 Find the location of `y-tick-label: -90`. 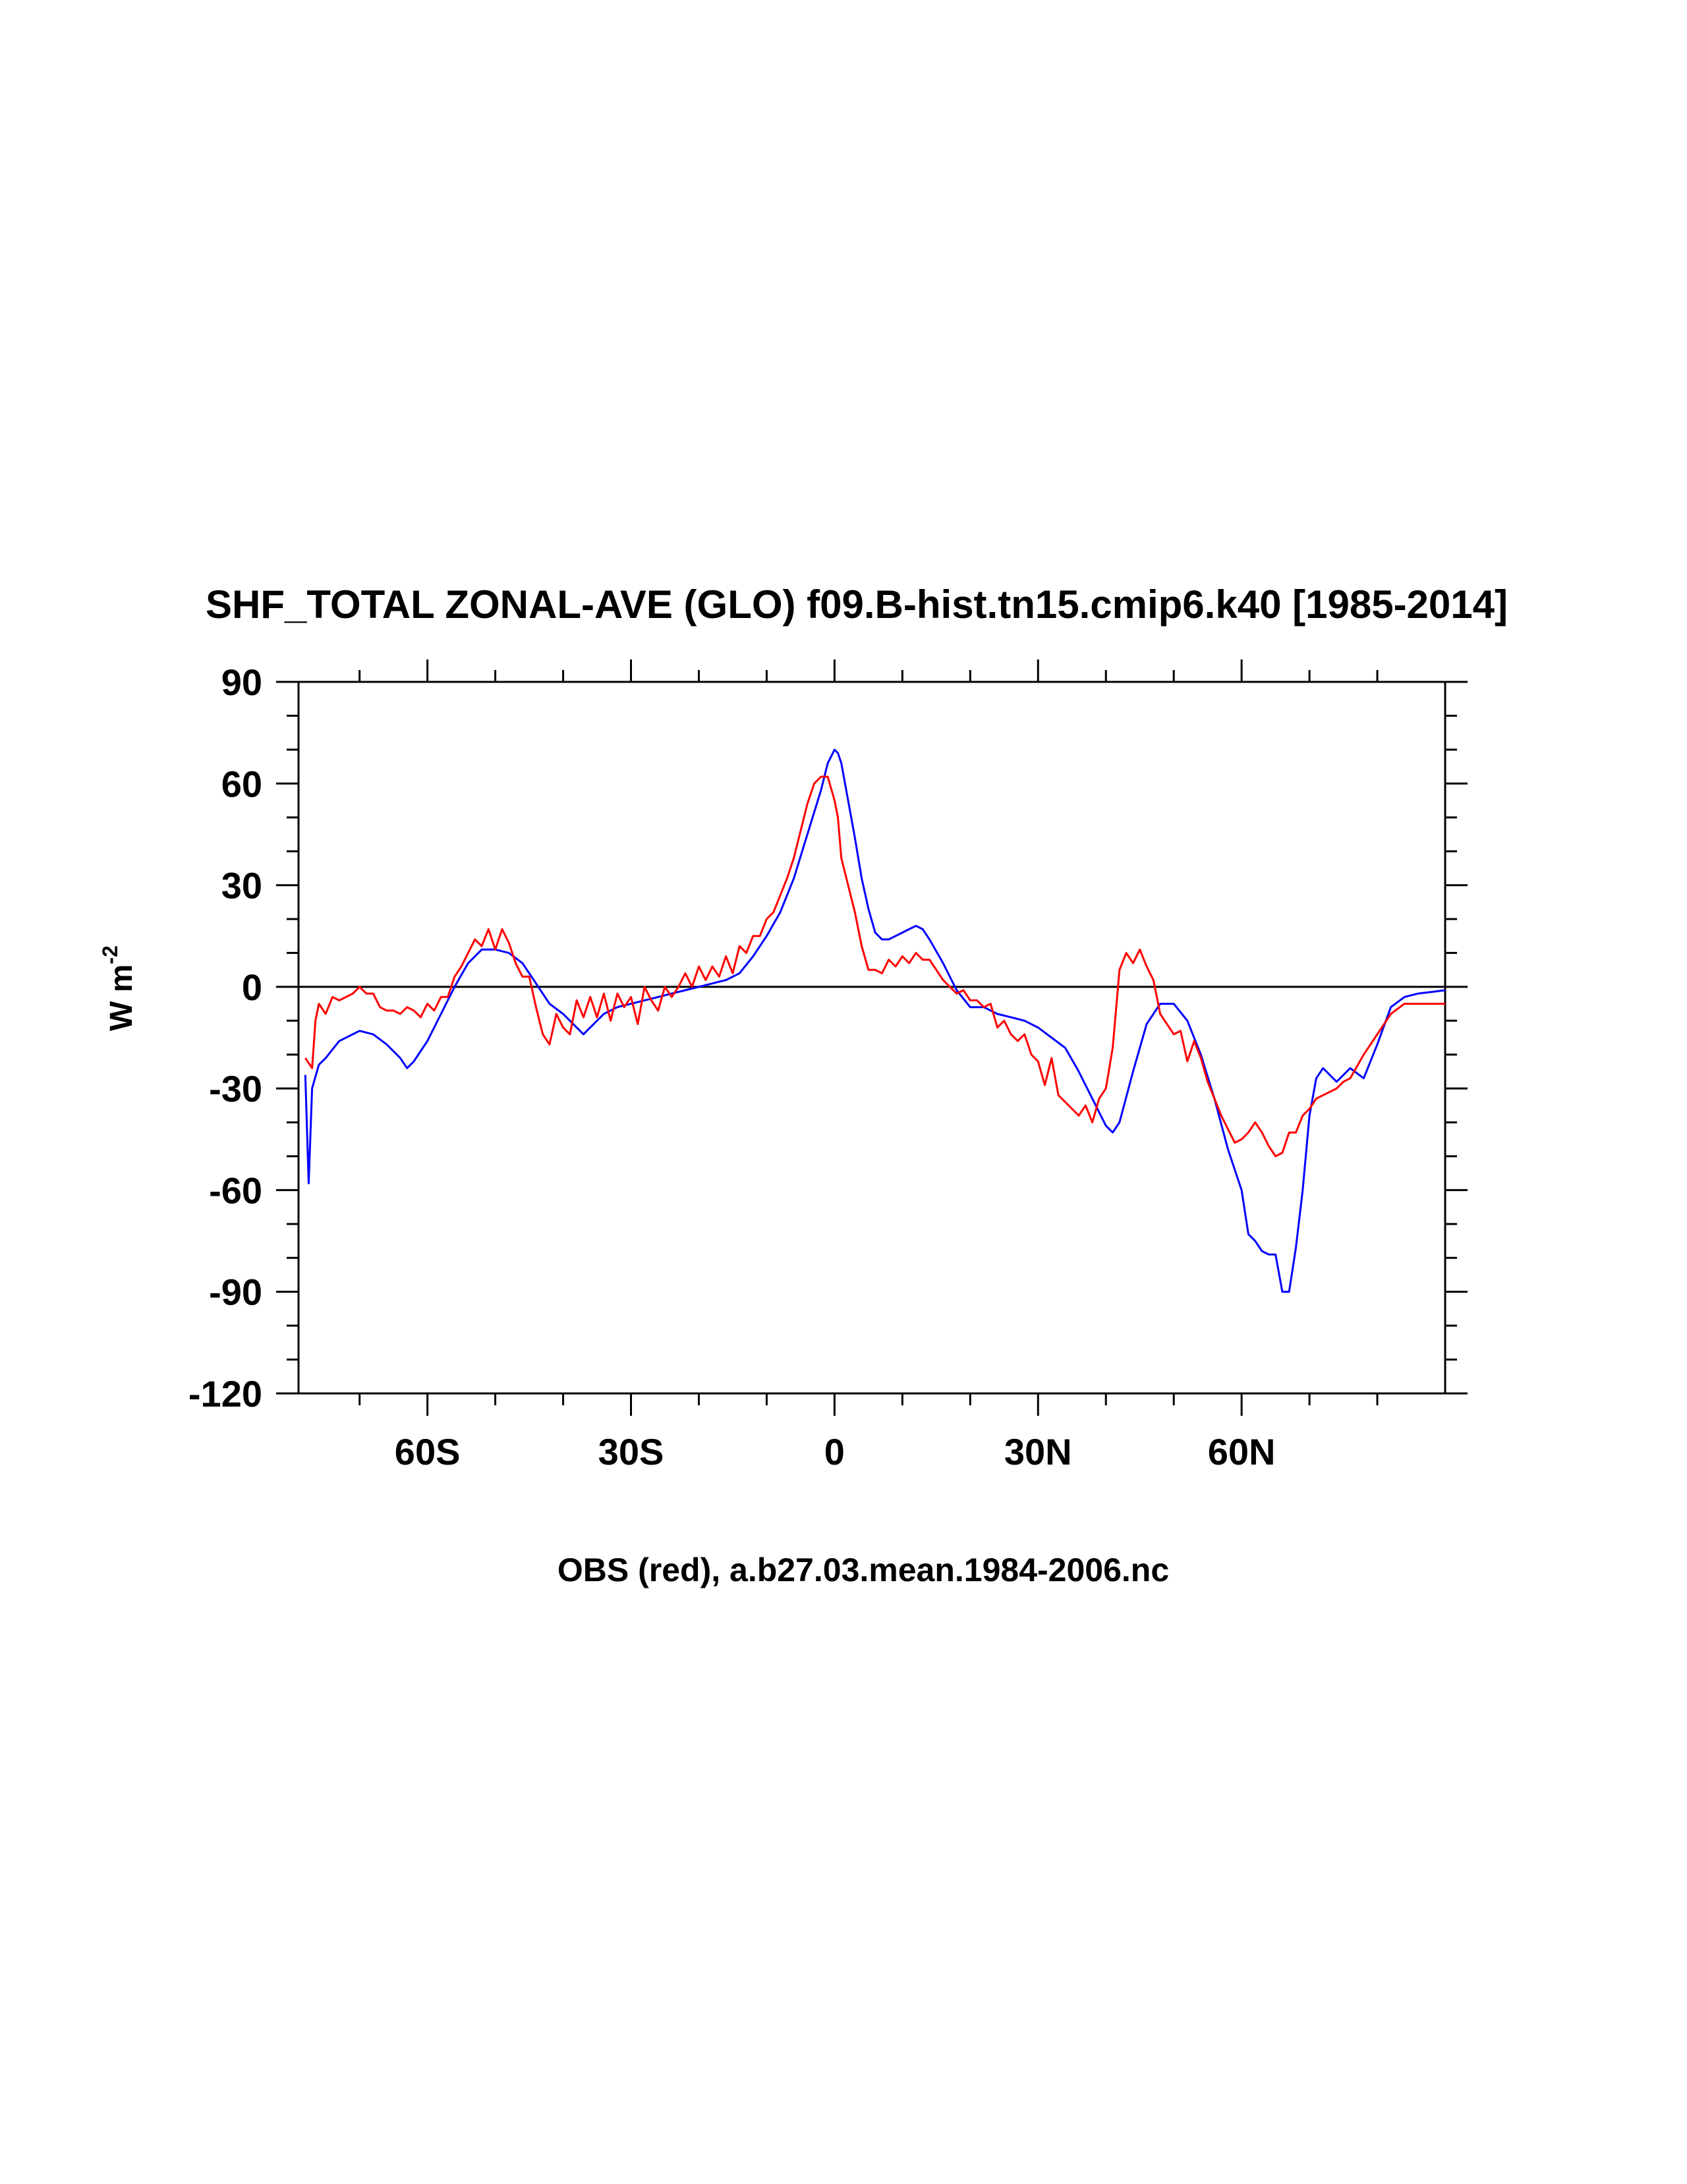

y-tick-label: -90 is located at coordinates (235, 1292).